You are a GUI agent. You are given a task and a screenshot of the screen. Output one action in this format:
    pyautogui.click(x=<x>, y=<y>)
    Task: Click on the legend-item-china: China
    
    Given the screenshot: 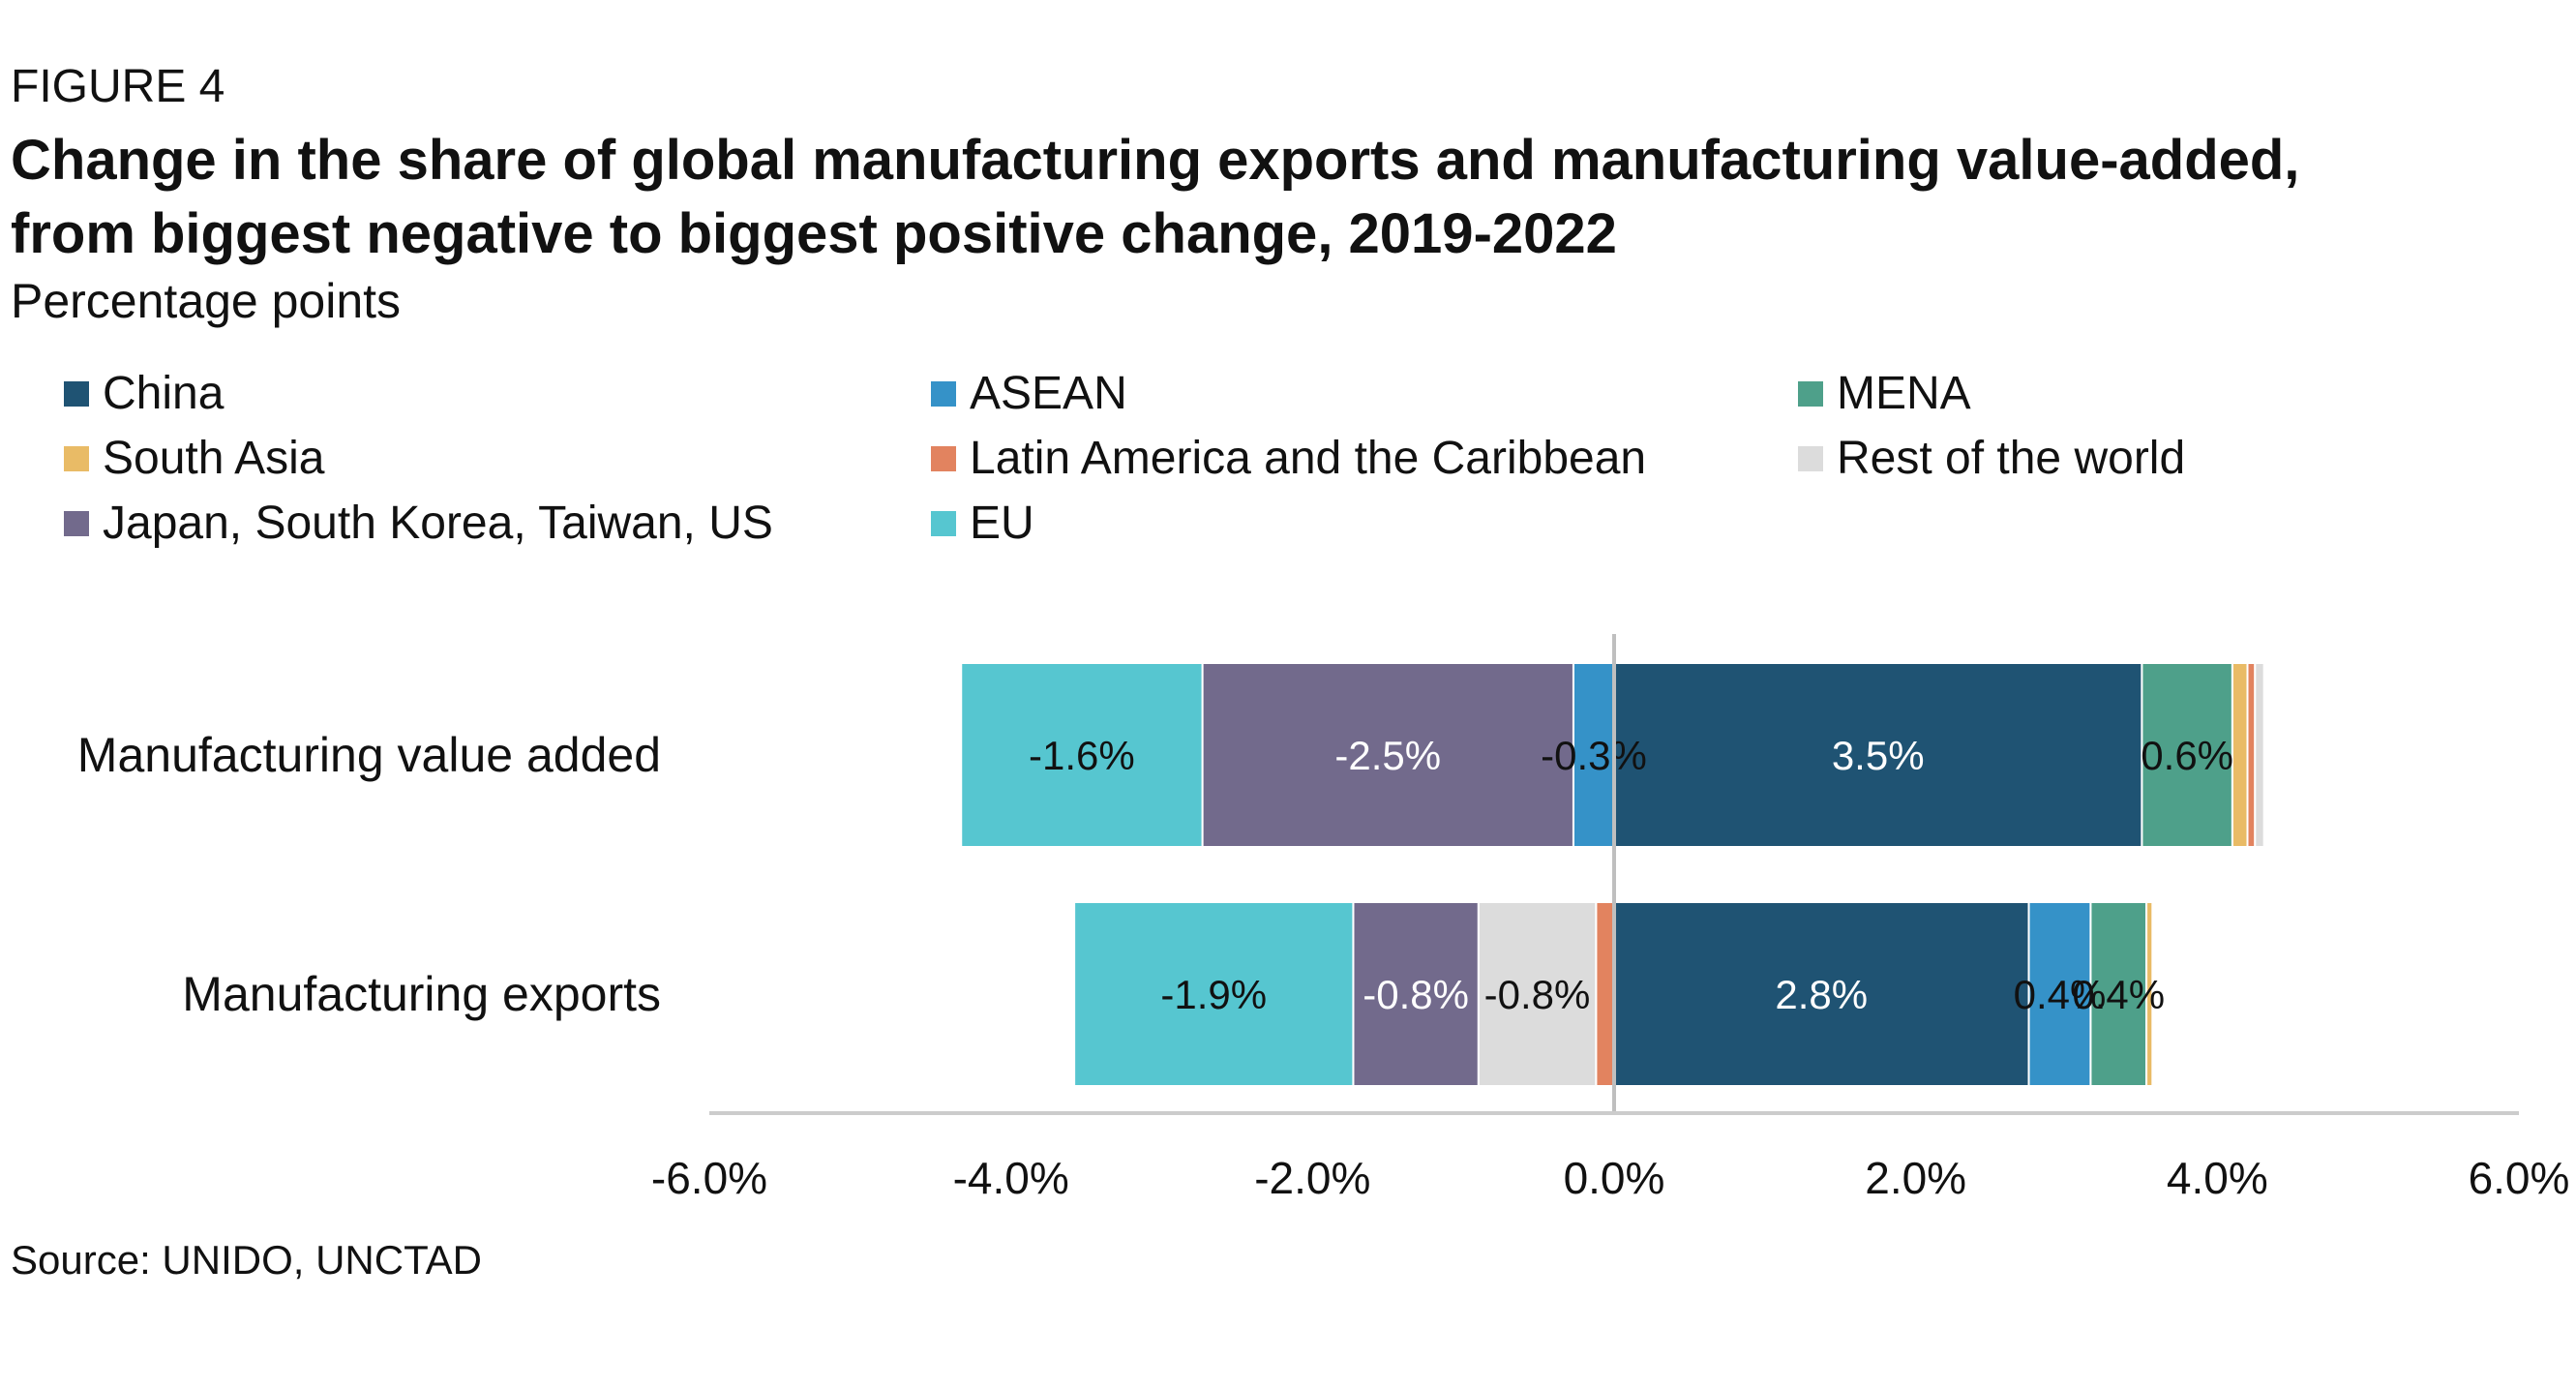 What is the action you would take?
    pyautogui.click(x=144, y=394)
    